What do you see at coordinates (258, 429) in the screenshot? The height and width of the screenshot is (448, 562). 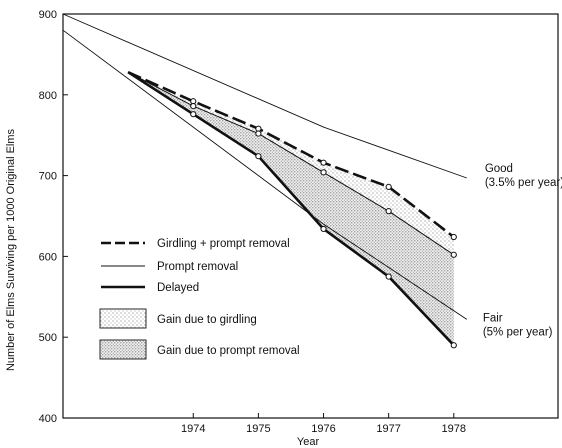 I see `x-tick-label: 1975` at bounding box center [258, 429].